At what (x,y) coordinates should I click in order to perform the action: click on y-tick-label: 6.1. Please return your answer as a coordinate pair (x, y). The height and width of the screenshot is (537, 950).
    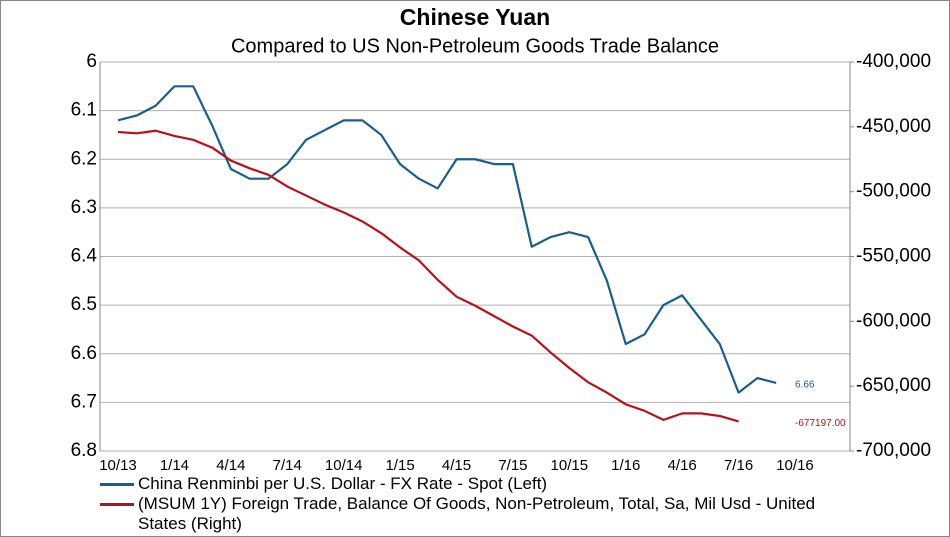
    Looking at the image, I should click on (84, 110).